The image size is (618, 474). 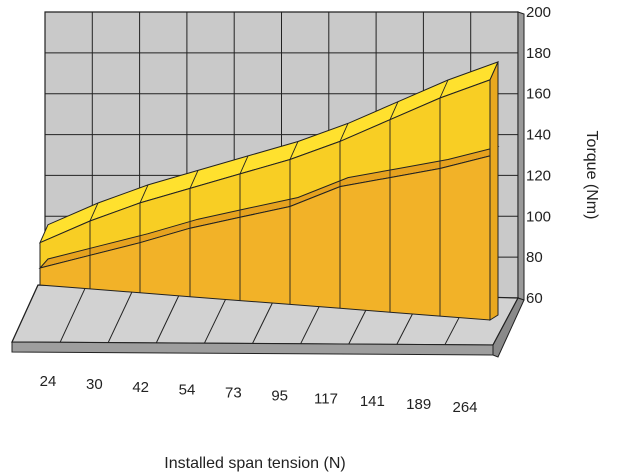 I want to click on x-tick-label: 117, so click(x=326, y=398).